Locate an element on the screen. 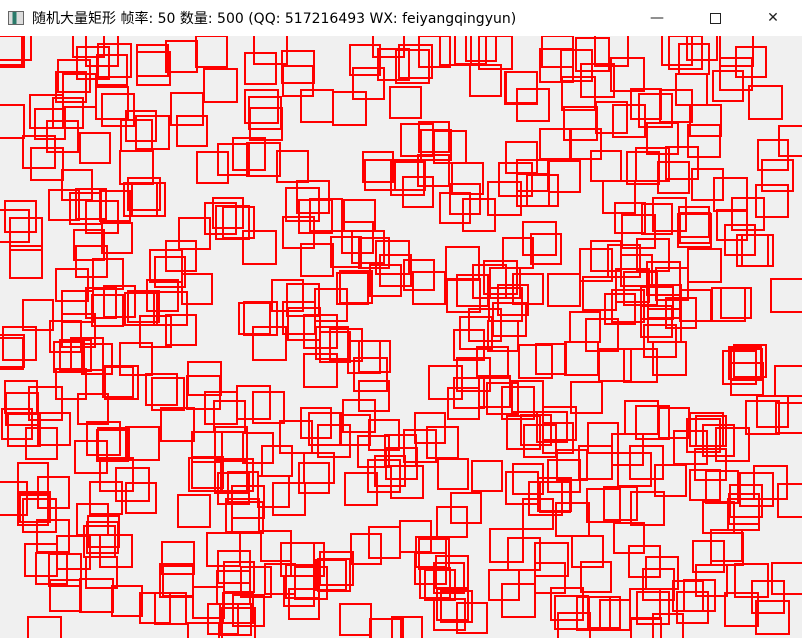 The height and width of the screenshot is (638, 802). close-button: ✕ is located at coordinates (773, 18).